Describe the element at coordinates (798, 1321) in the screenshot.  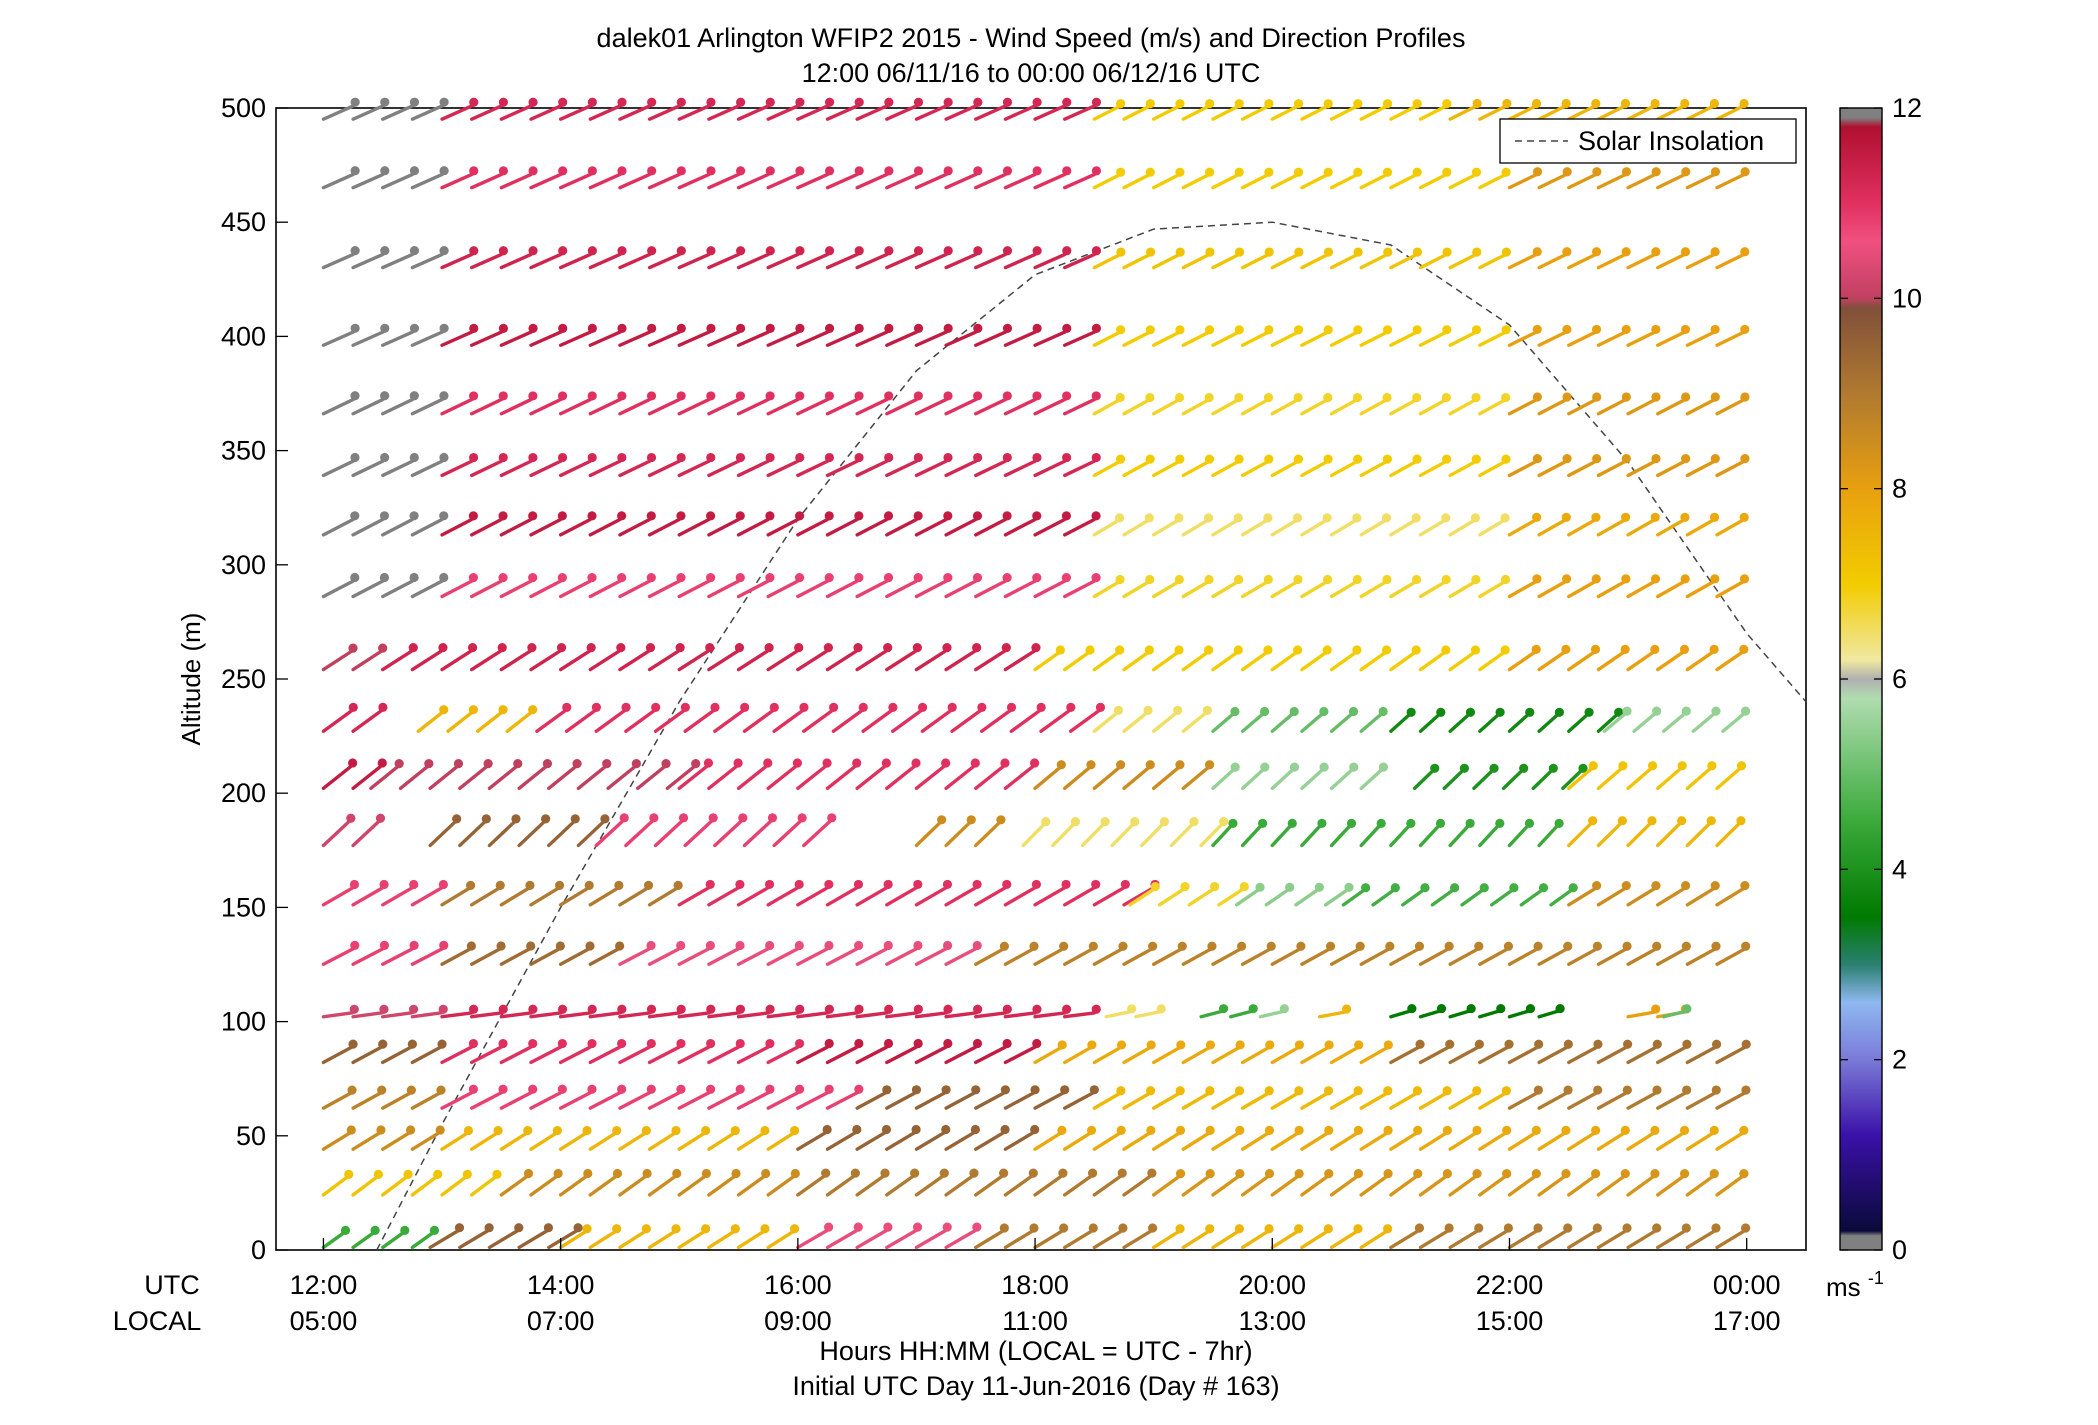
I see `x-tick-label-local: 09:00` at that location.